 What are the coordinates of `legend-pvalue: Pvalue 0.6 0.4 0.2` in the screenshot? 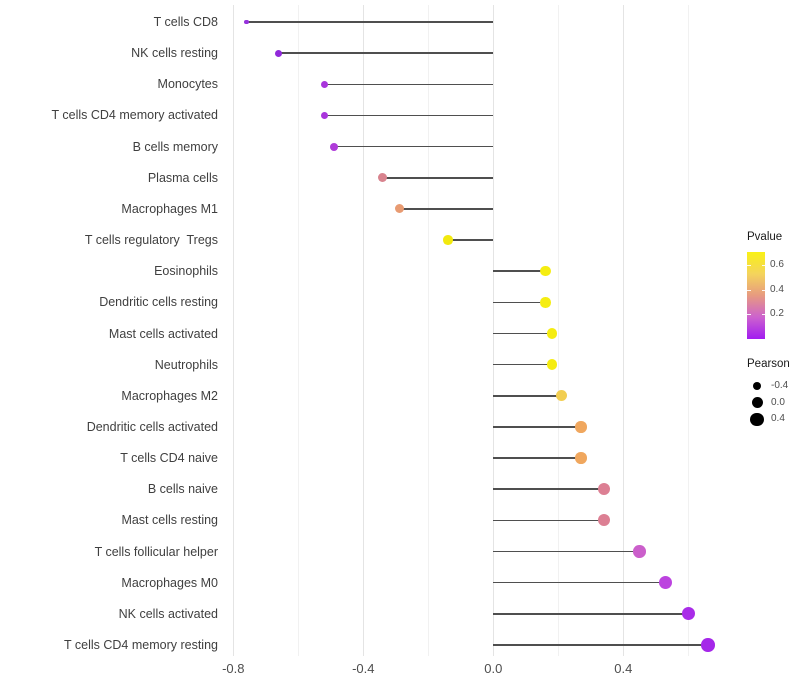 It's located at (765, 285).